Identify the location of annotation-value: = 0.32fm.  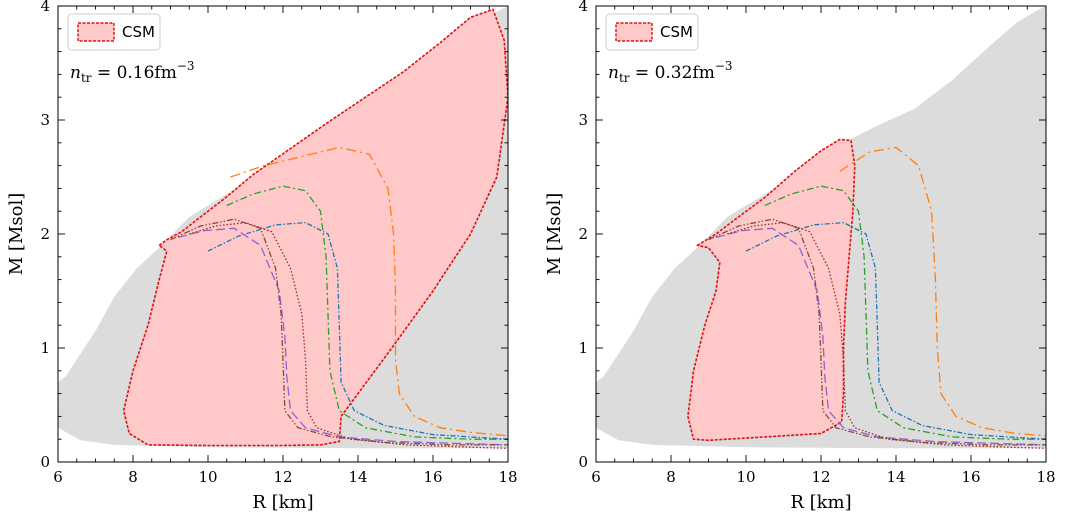
(672, 73).